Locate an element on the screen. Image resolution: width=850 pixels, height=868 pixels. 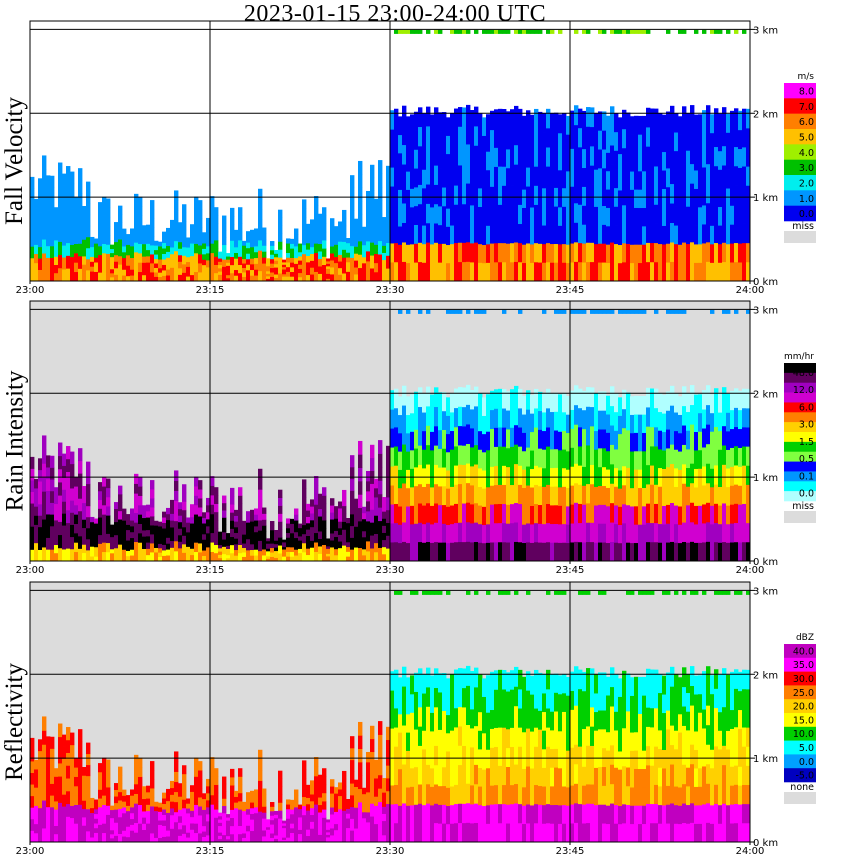
legend-level: 2.0 is located at coordinates (806, 184).